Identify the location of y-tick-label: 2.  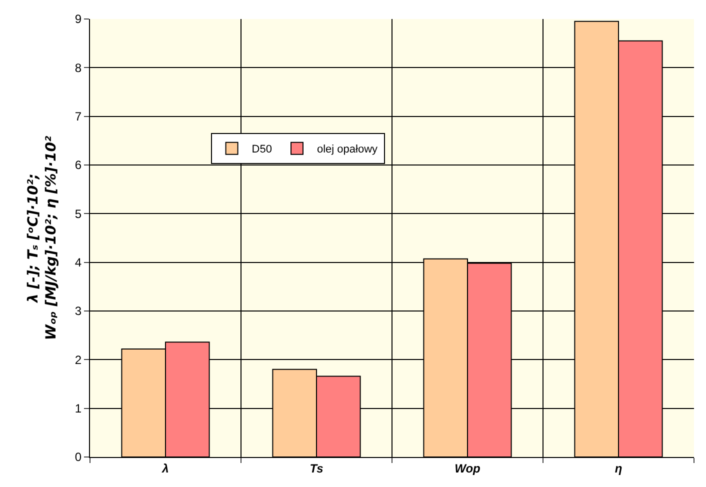
(78, 359).